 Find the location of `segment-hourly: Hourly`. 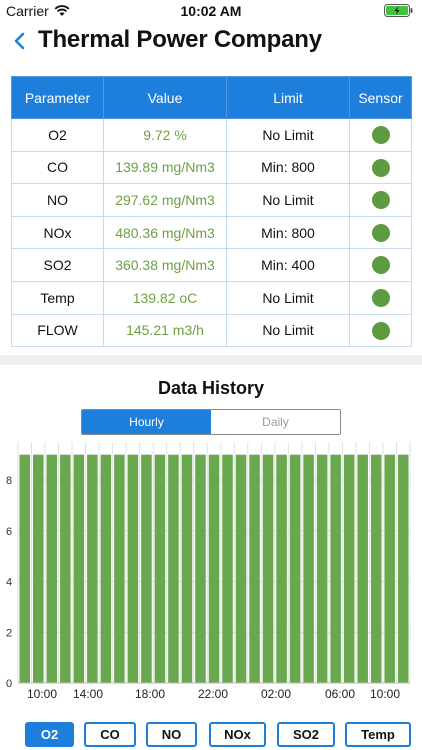

segment-hourly: Hourly is located at coordinates (146, 422).